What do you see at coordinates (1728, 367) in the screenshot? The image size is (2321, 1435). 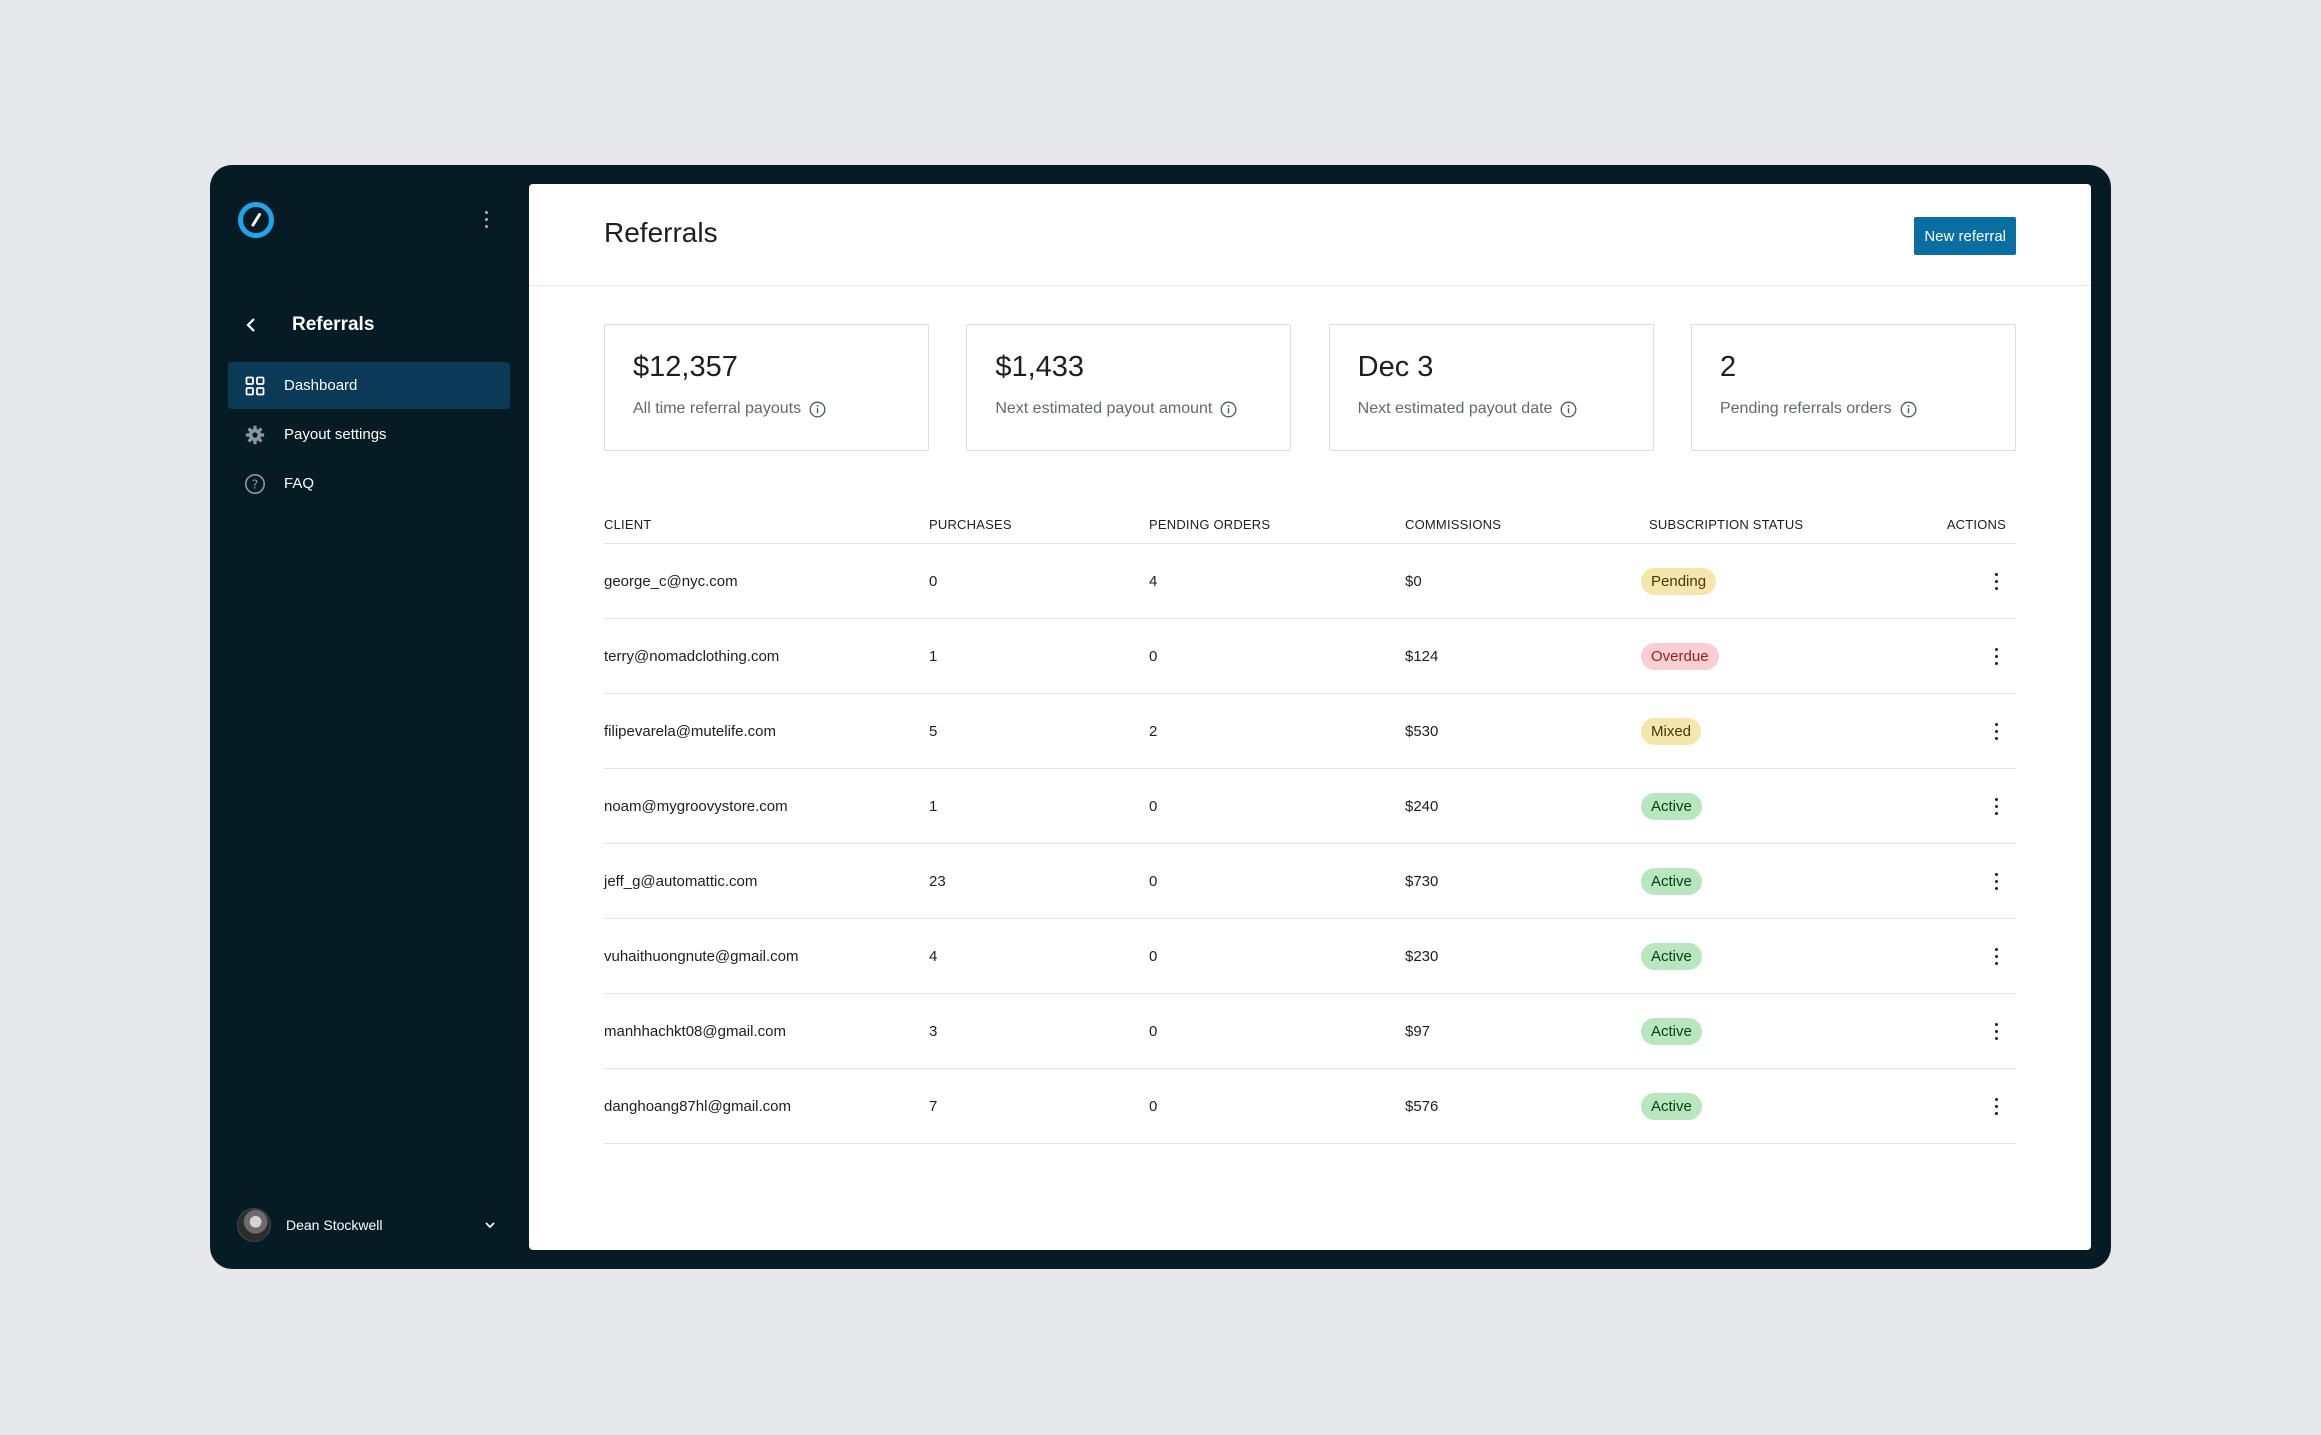 I see `card-value: 2` at bounding box center [1728, 367].